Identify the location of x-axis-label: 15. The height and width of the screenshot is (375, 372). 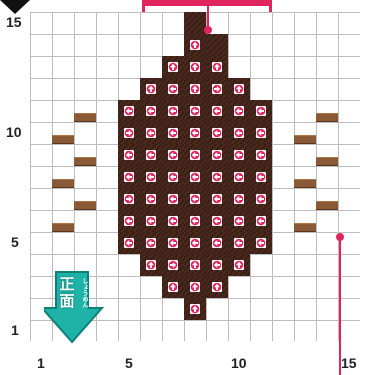
(349, 363).